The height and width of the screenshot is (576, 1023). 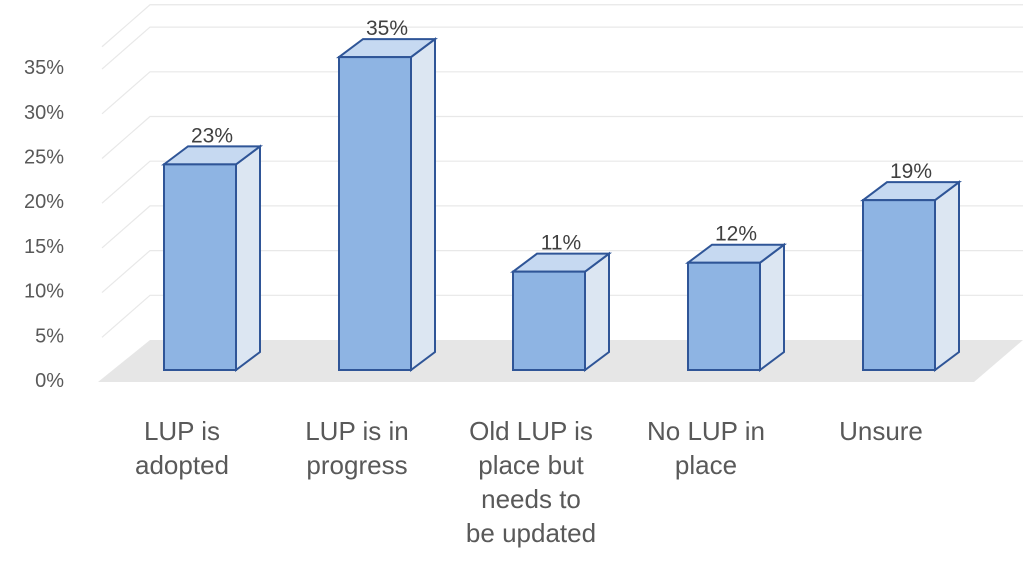 What do you see at coordinates (736, 234) in the screenshot?
I see `data-label: 12%` at bounding box center [736, 234].